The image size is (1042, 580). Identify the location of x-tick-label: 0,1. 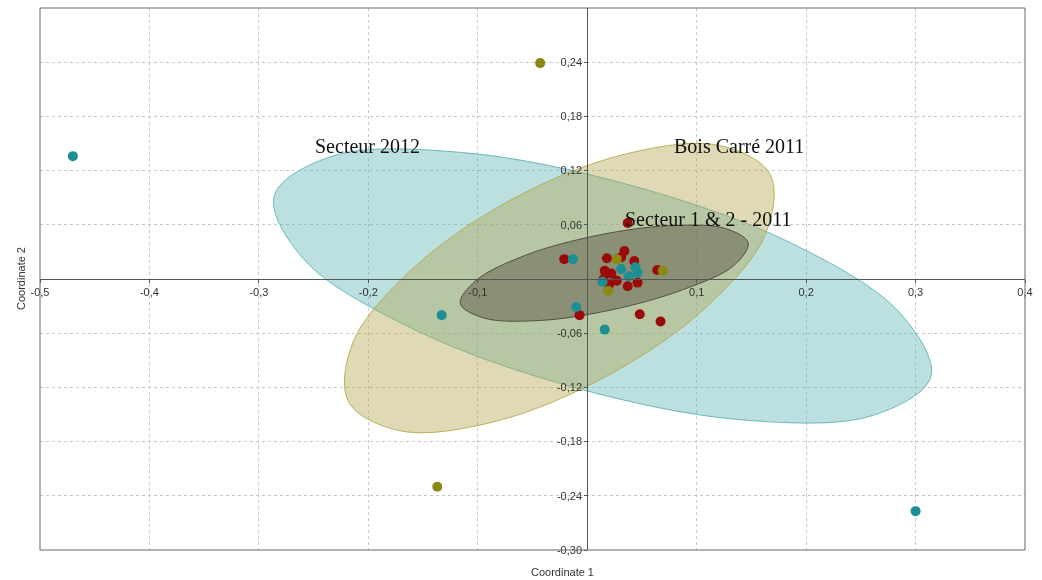
(697, 292).